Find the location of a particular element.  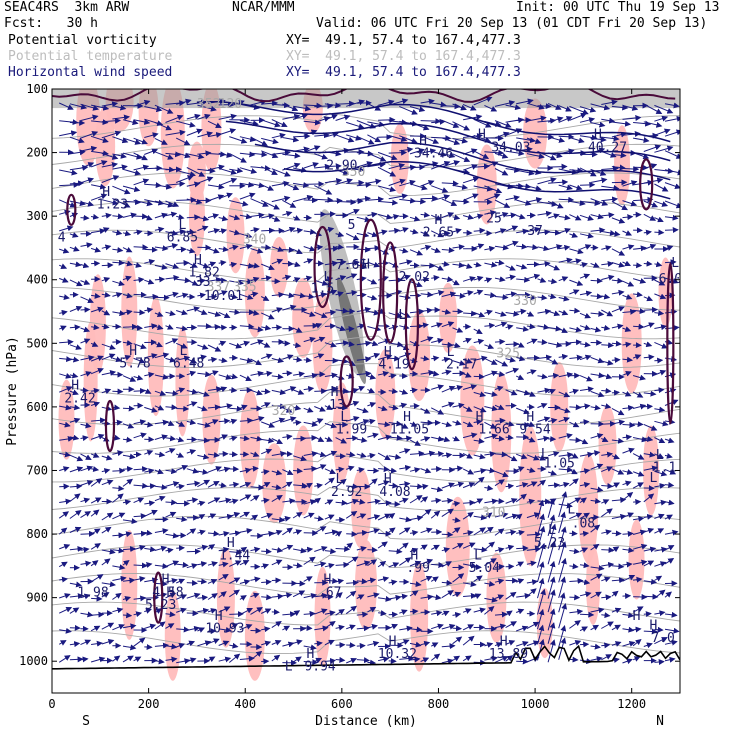

wind-extremum-label: 6.48 is located at coordinates (188, 363).